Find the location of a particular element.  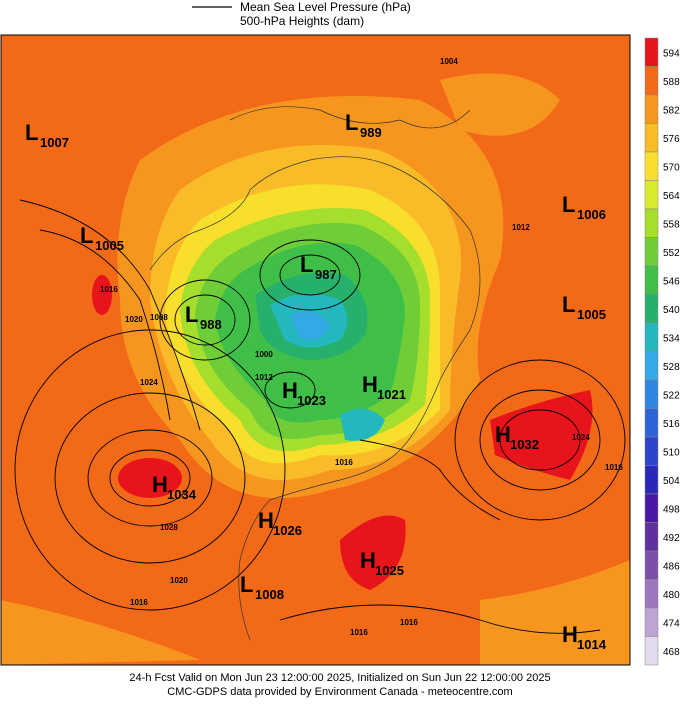

colorbar-label: 564 is located at coordinates (671, 196).